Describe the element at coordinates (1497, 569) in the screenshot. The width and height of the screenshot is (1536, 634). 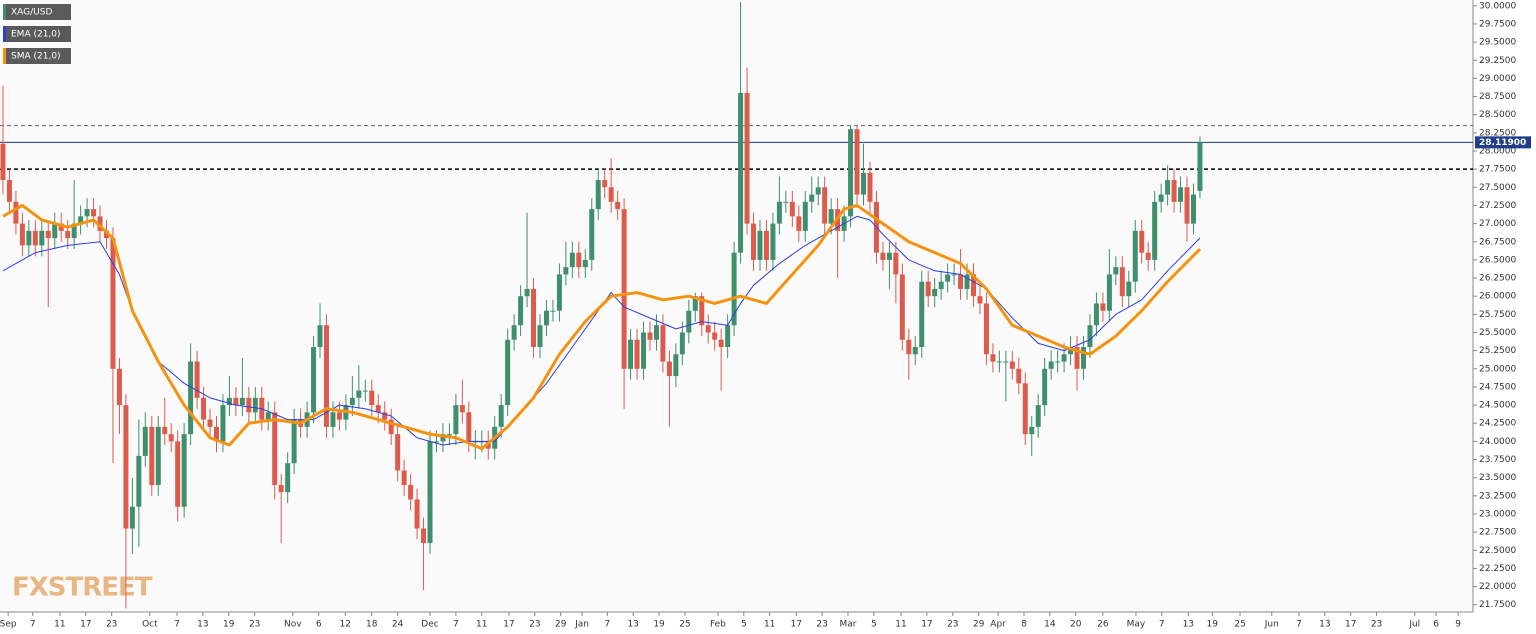
I see `y-tick-label: 22.2500` at that location.